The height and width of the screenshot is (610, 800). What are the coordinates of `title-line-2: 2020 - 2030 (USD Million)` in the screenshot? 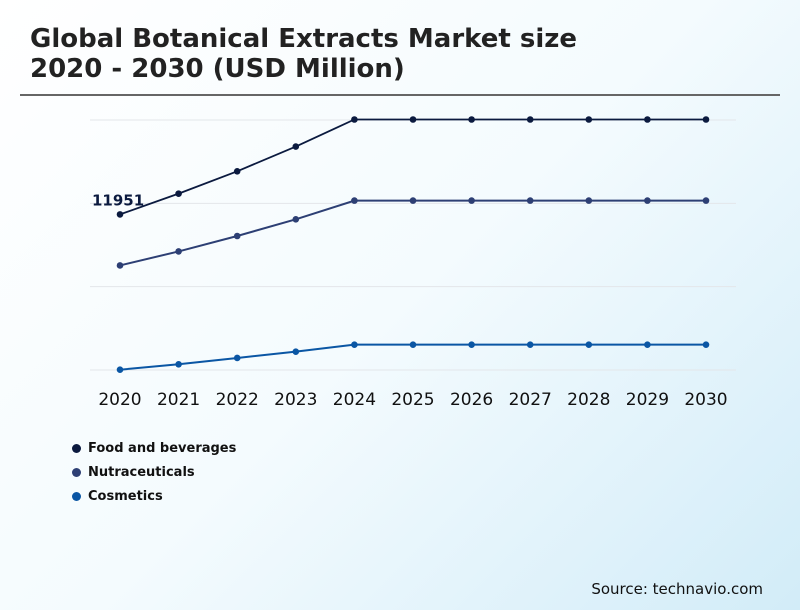 It's located at (217, 69).